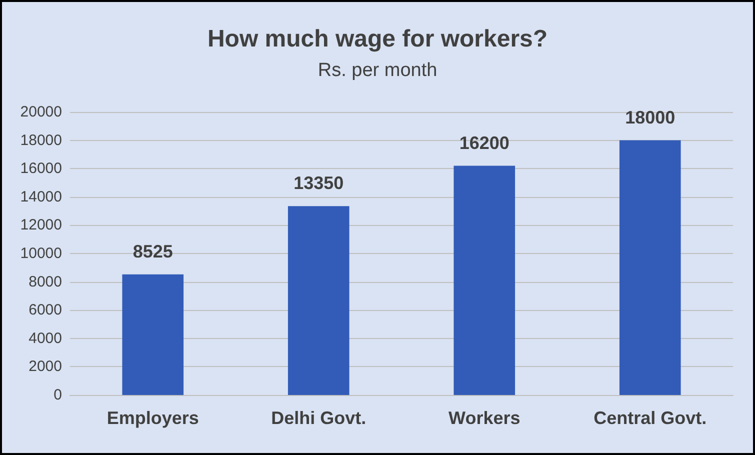 Image resolution: width=755 pixels, height=455 pixels. What do you see at coordinates (45, 281) in the screenshot?
I see `y-tick-label: 8000` at bounding box center [45, 281].